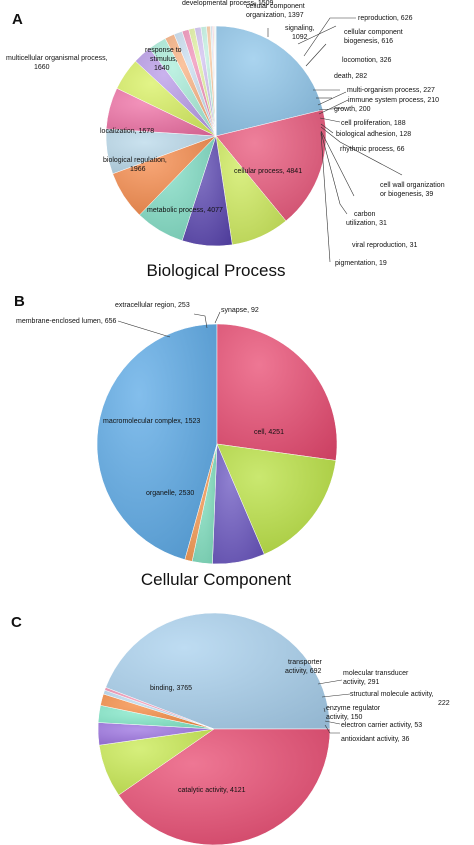 This screenshot has height=845, width=474. I want to click on label-electron-carrier-activity: electron carrier activity, 53, so click(381, 725).